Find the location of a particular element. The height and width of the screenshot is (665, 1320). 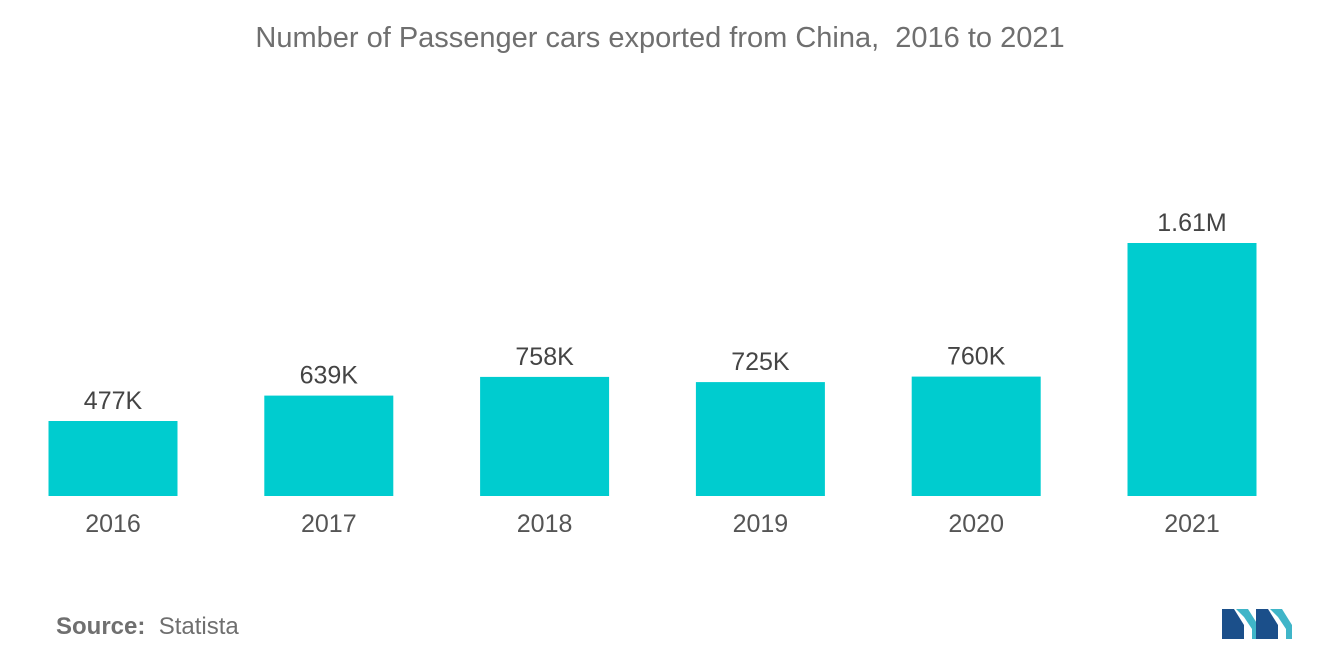

data-label-2021: 1.61M is located at coordinates (1191, 223).